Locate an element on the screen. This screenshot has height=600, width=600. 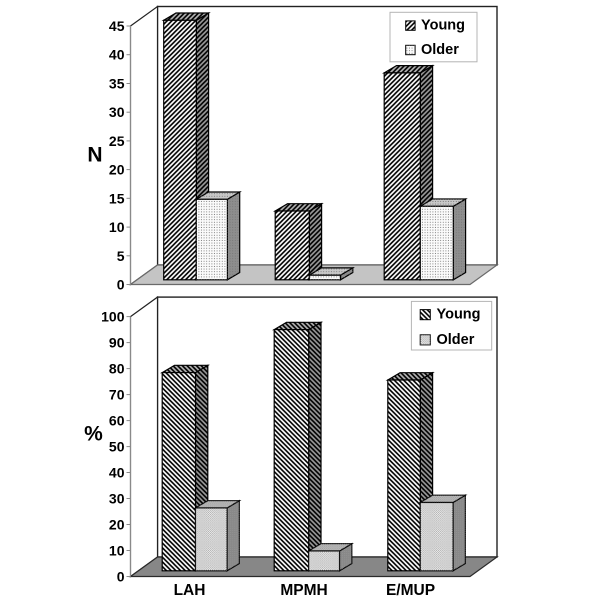
svg-text: N is located at coordinates (94, 155).